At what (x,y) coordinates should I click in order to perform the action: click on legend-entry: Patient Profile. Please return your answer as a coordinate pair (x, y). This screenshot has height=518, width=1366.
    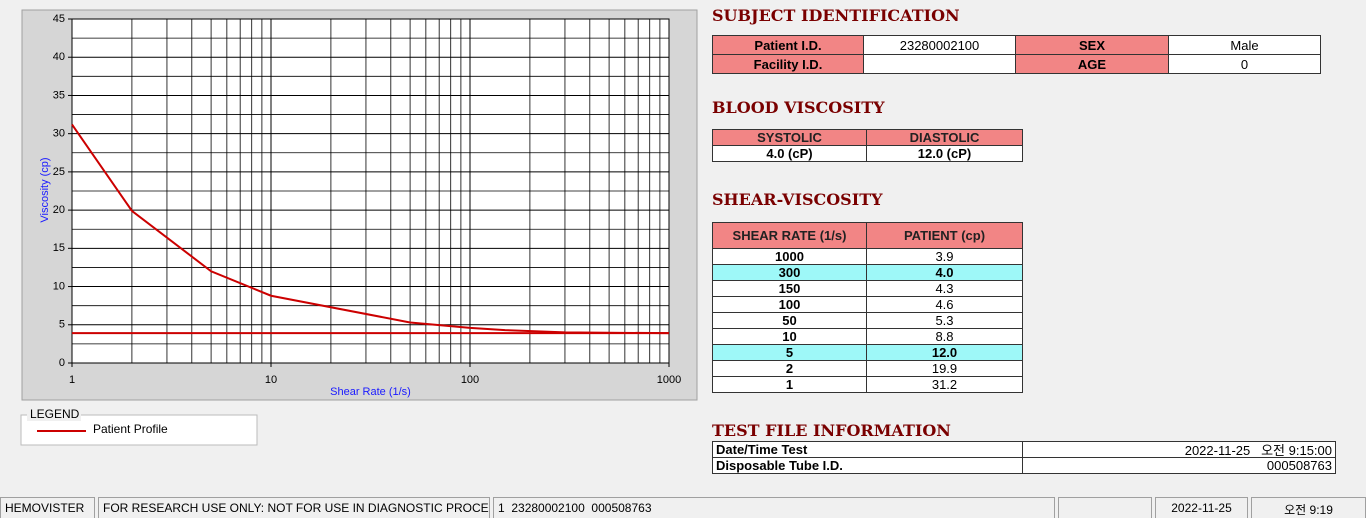
    Looking at the image, I should click on (130, 429).